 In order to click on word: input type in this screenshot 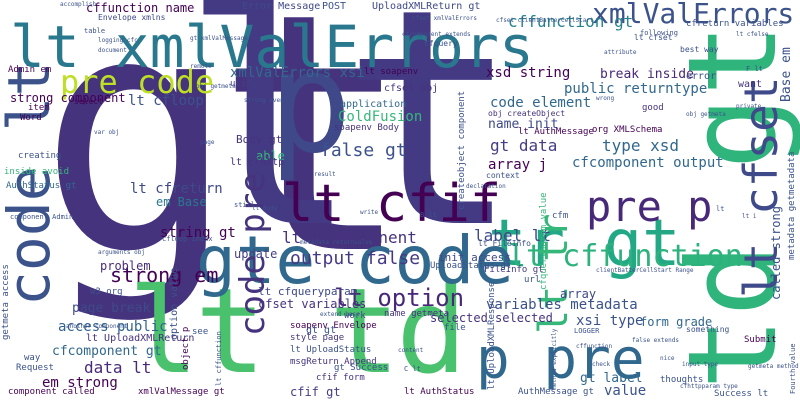, I will do `click(700, 364)`.